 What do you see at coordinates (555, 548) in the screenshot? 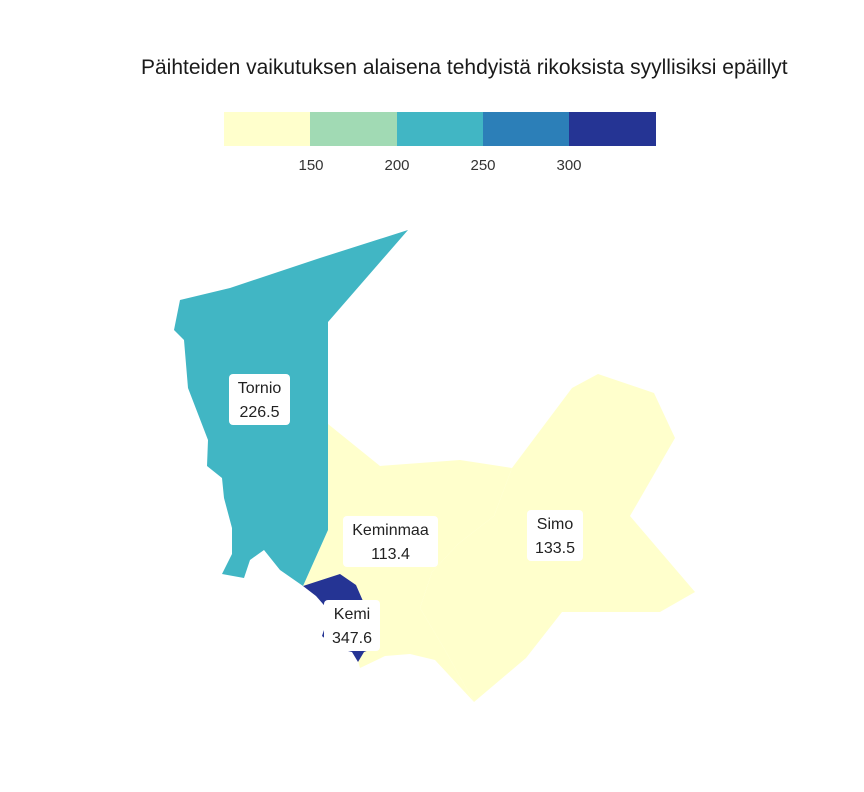
I see `label-simo-value: 133.5` at bounding box center [555, 548].